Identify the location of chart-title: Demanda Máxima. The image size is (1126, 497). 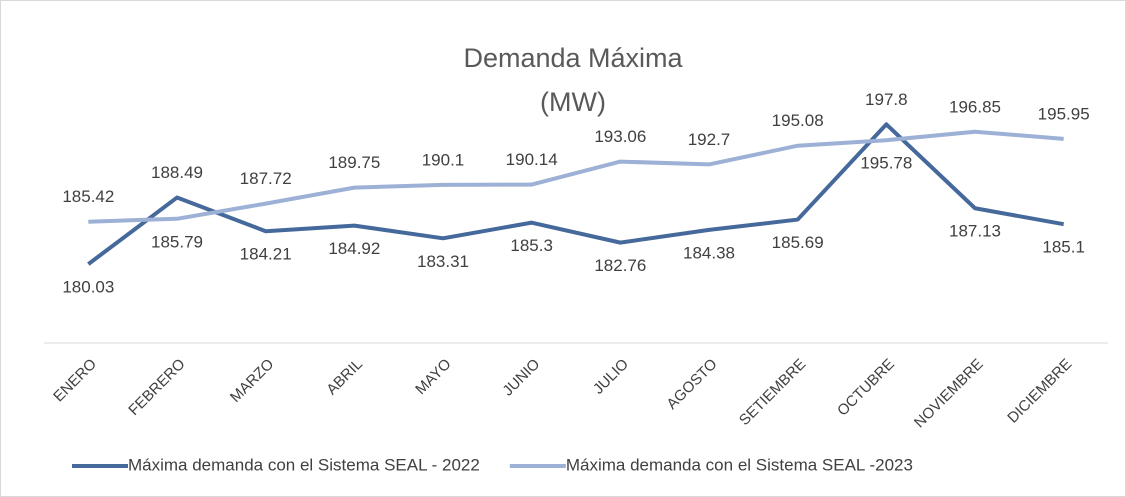
(573, 58).